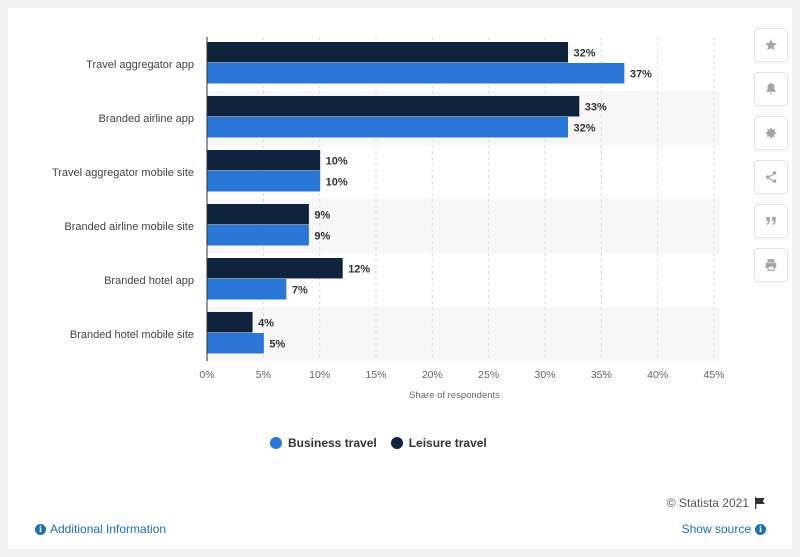 The image size is (800, 557). What do you see at coordinates (760, 503) in the screenshot?
I see `flag-icon` at bounding box center [760, 503].